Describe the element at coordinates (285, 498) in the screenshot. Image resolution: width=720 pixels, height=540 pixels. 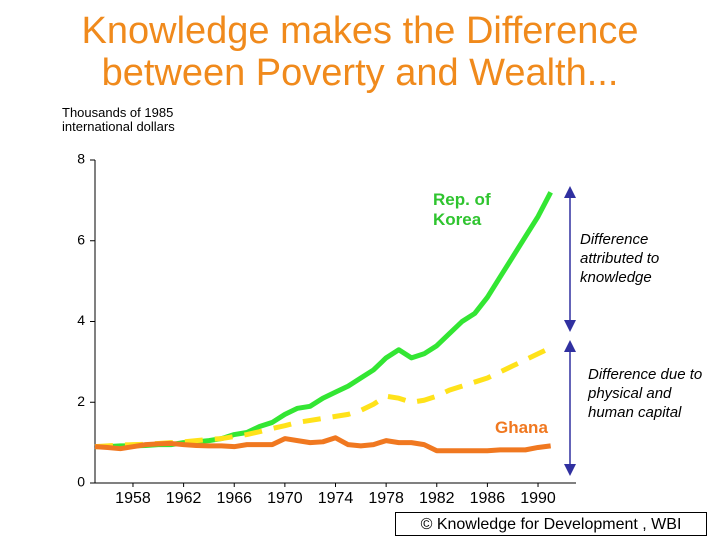
I see `x-tick-label: 1970` at that location.